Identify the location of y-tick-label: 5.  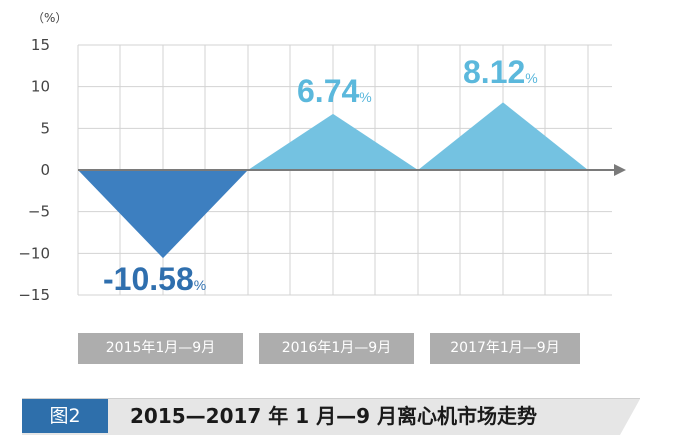
(45, 128).